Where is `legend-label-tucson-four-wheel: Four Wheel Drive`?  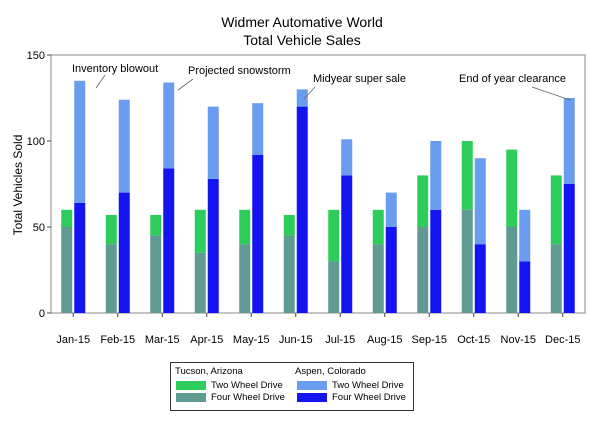
legend-label-tucson-four-wheel: Four Wheel Drive is located at coordinates (248, 397).